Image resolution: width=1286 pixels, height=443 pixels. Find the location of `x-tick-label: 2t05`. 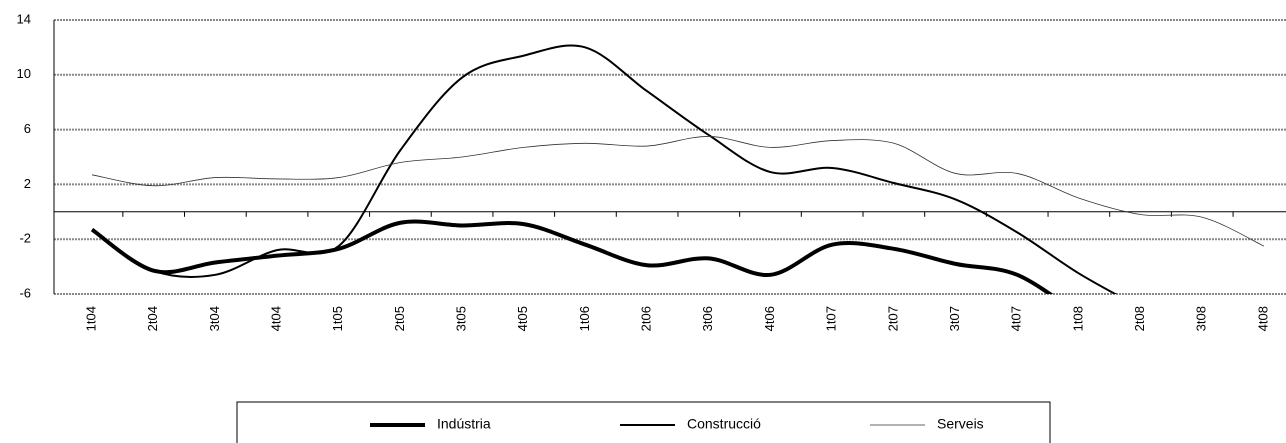

x-tick-label: 2t05 is located at coordinates (399, 318).